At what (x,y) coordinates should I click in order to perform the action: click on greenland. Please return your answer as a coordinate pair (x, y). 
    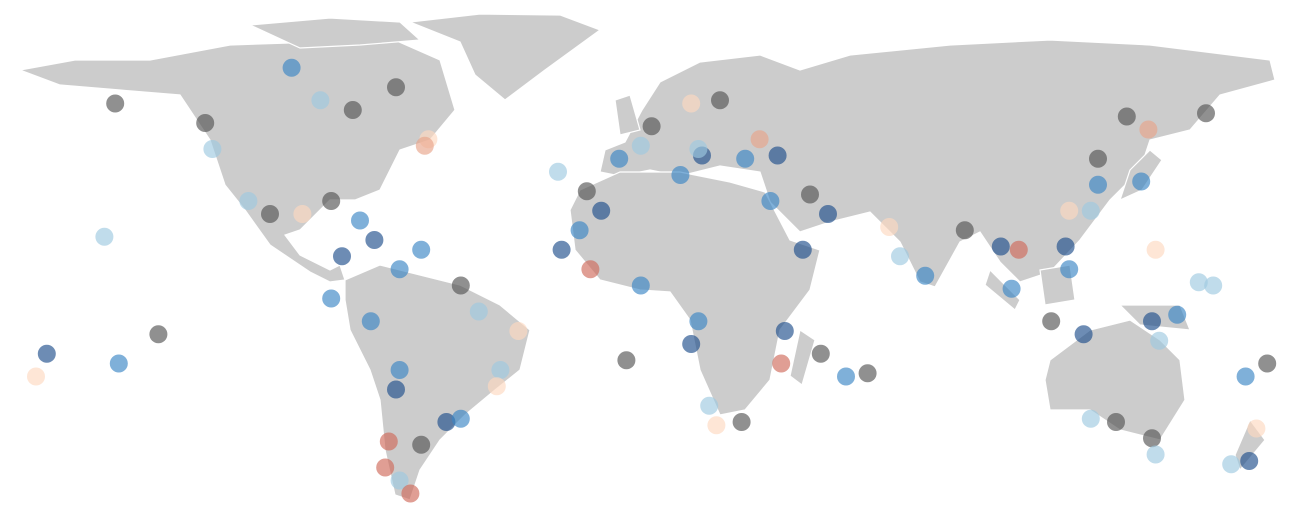
    Looking at the image, I should click on (505, 57).